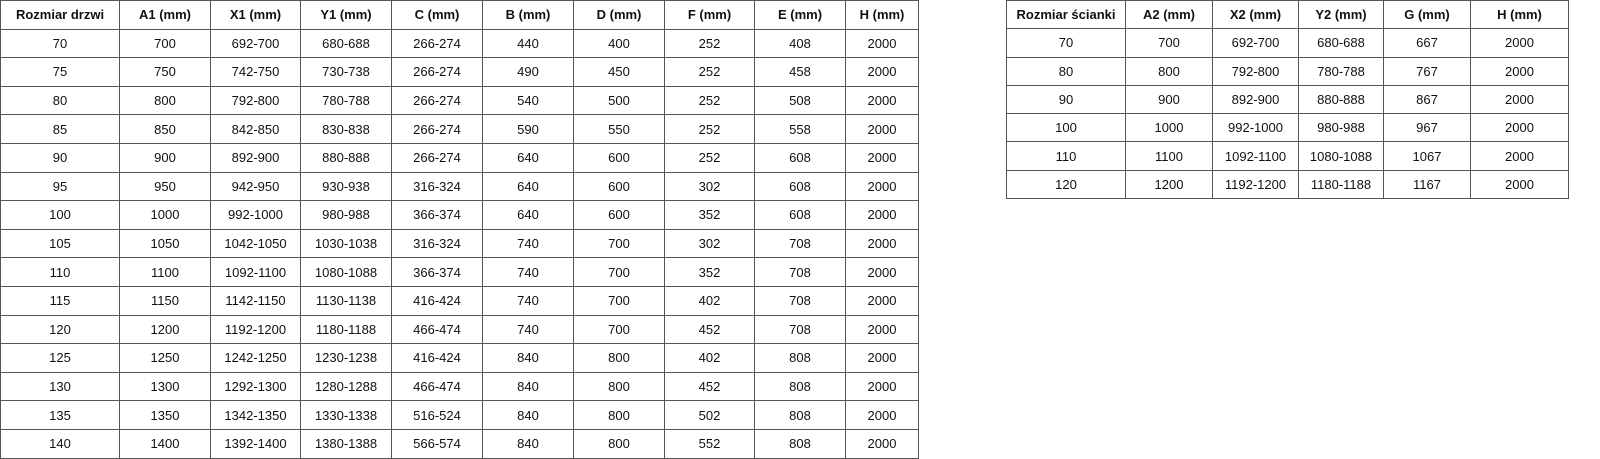 The width and height of the screenshot is (1600, 459). Describe the element at coordinates (437, 243) in the screenshot. I see `table-cell: 316-324` at that location.